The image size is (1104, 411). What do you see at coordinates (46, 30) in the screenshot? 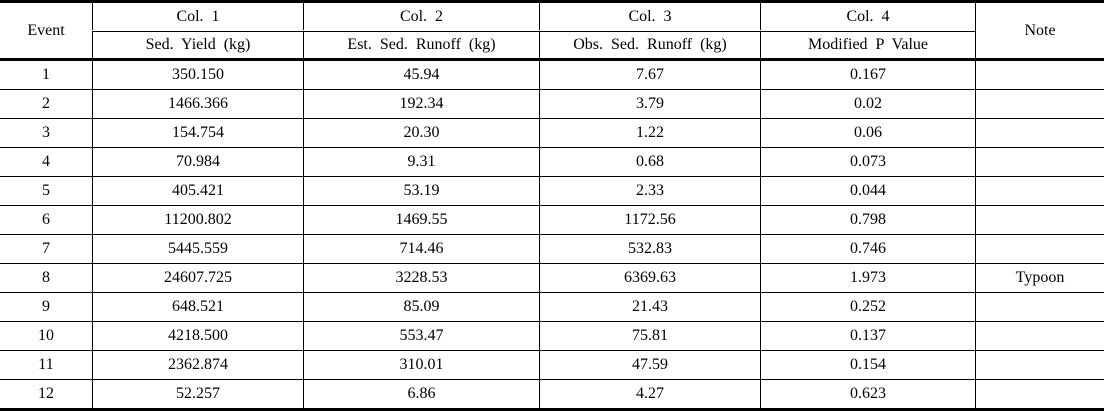
I see `header-event: Event` at bounding box center [46, 30].